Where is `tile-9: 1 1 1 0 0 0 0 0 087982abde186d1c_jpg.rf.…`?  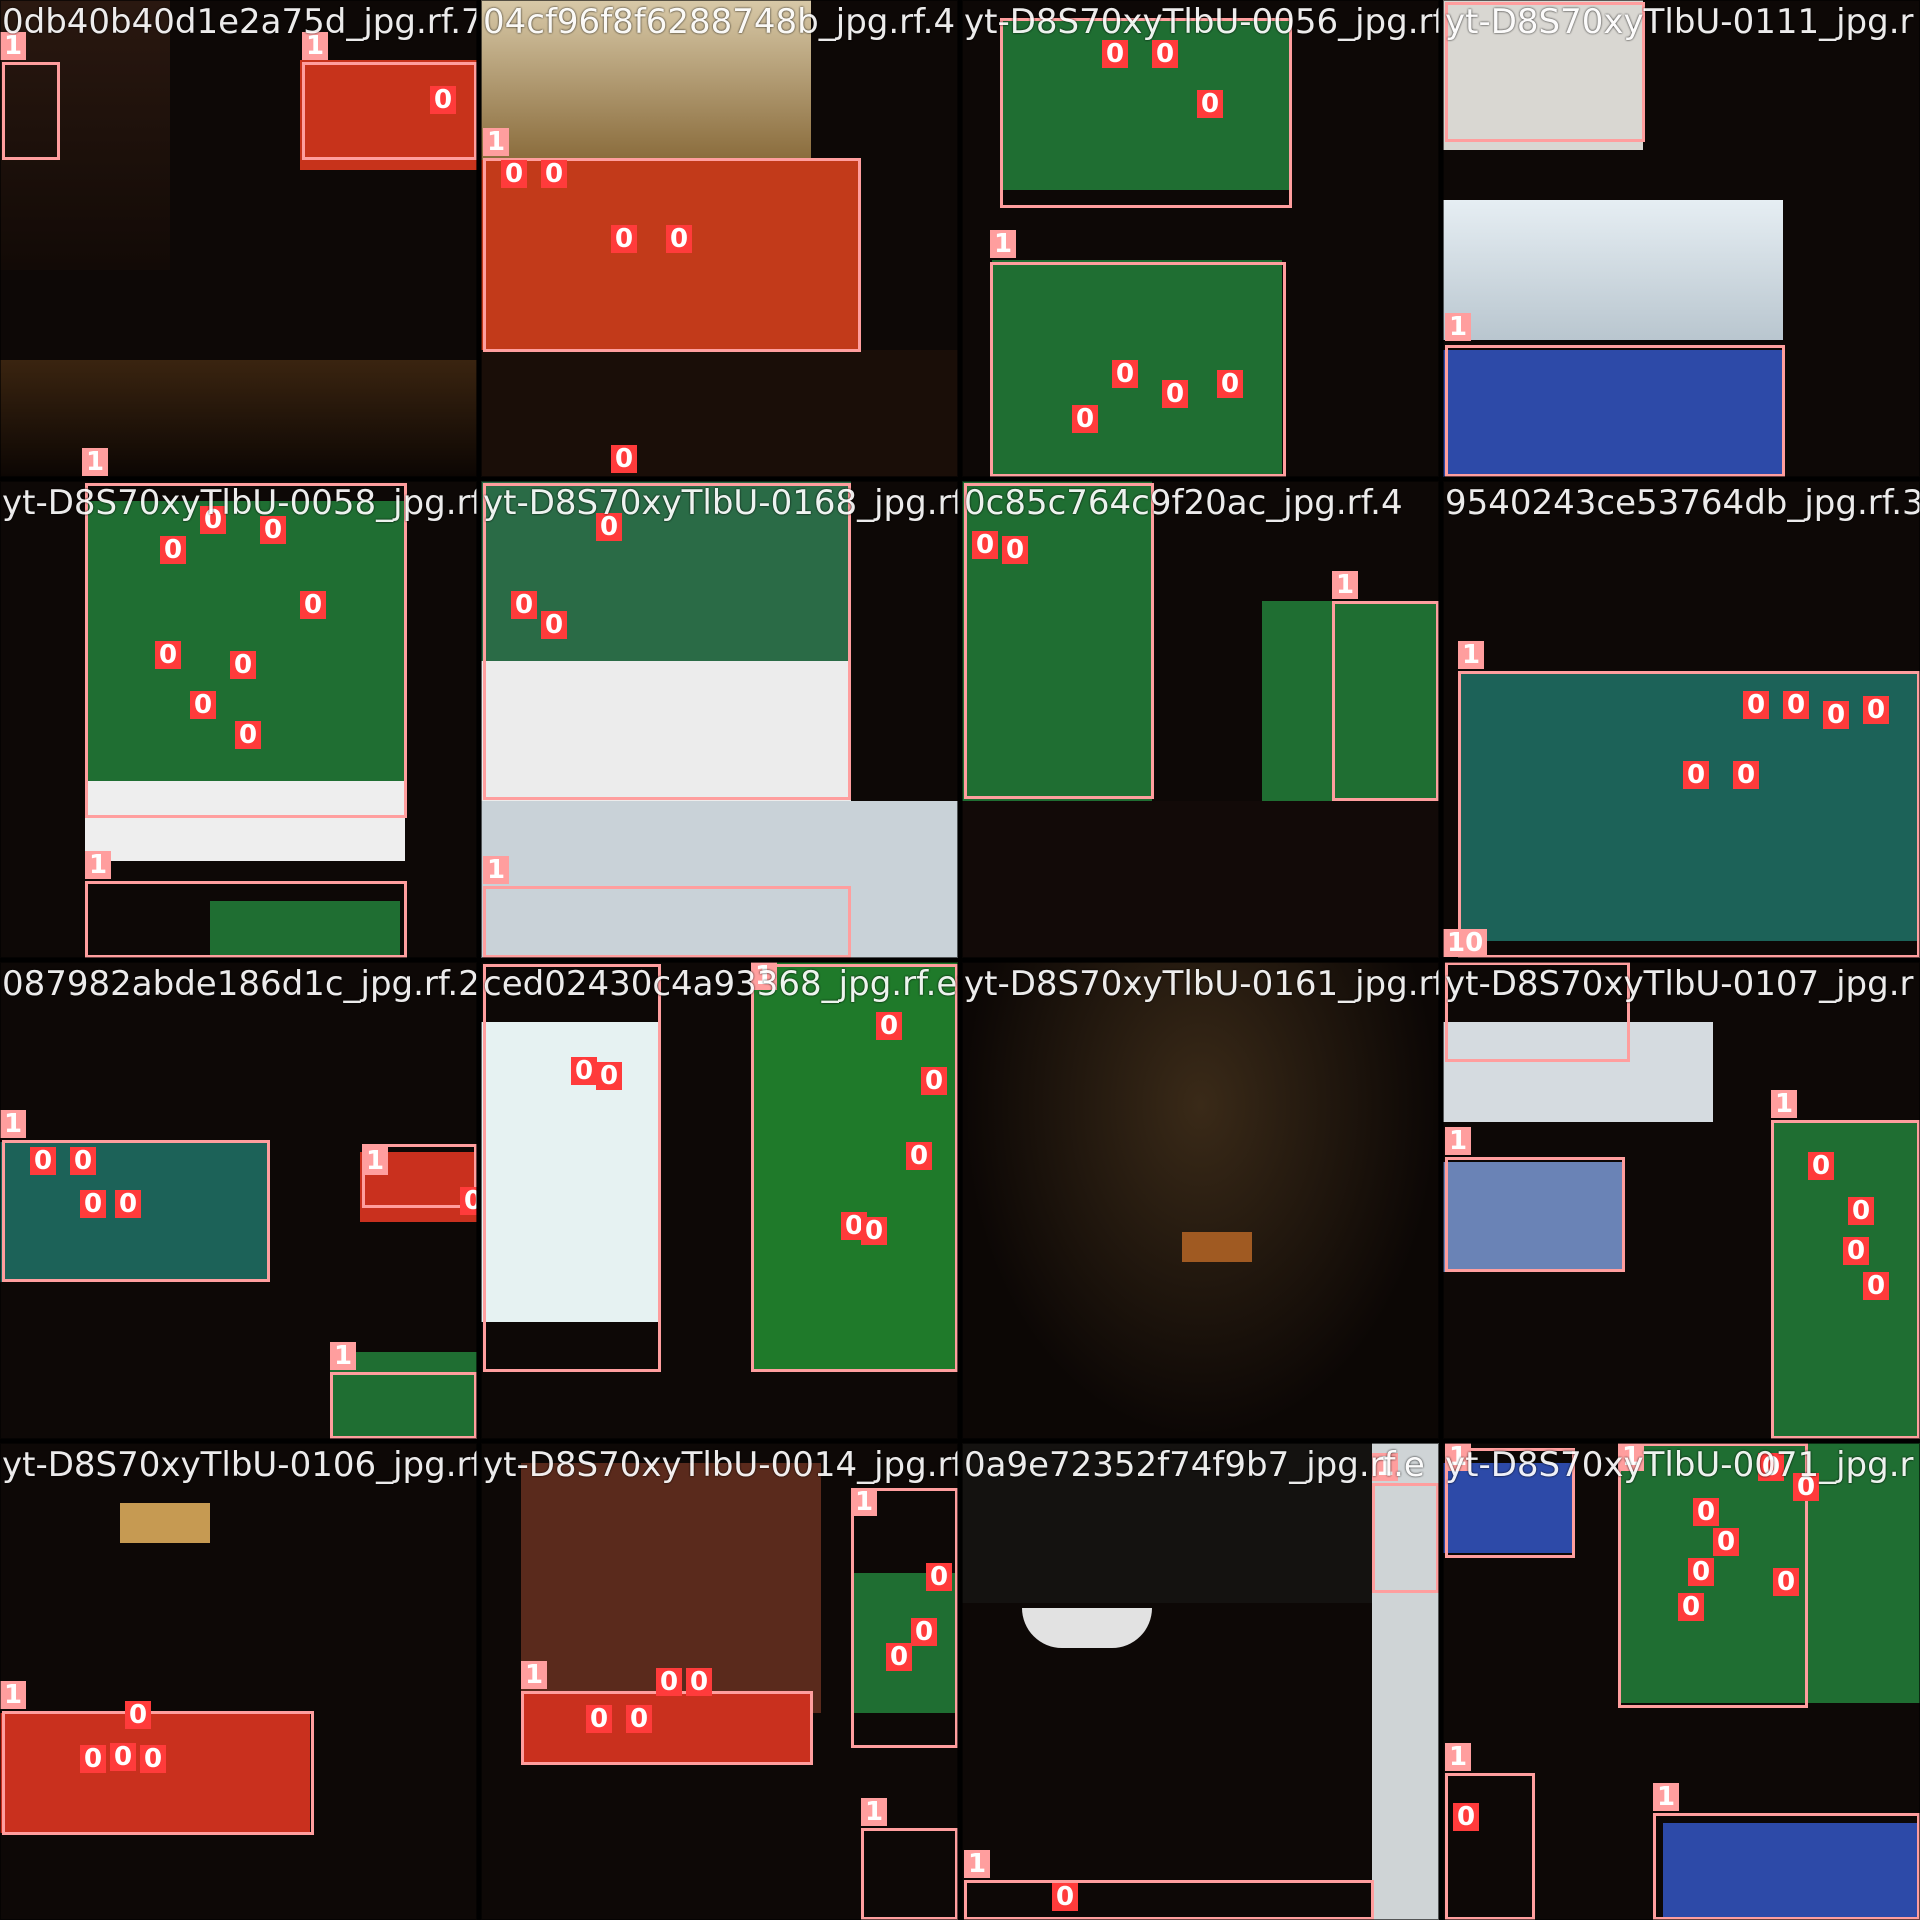 tile-9: 1 1 1 0 0 0 0 0 087982abde186d1c_jpg.rf.… is located at coordinates (238, 1200).